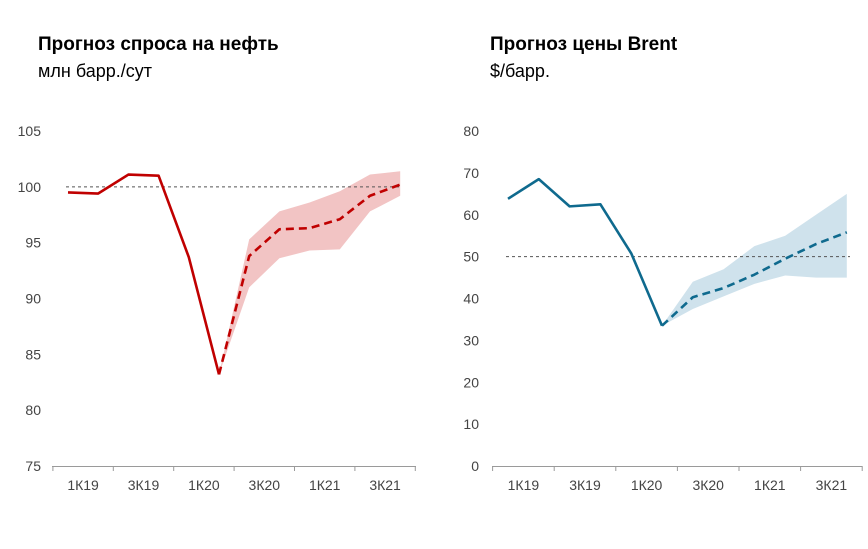  Describe the element at coordinates (33, 354) in the screenshot. I see `y-tick-label: 85` at that location.